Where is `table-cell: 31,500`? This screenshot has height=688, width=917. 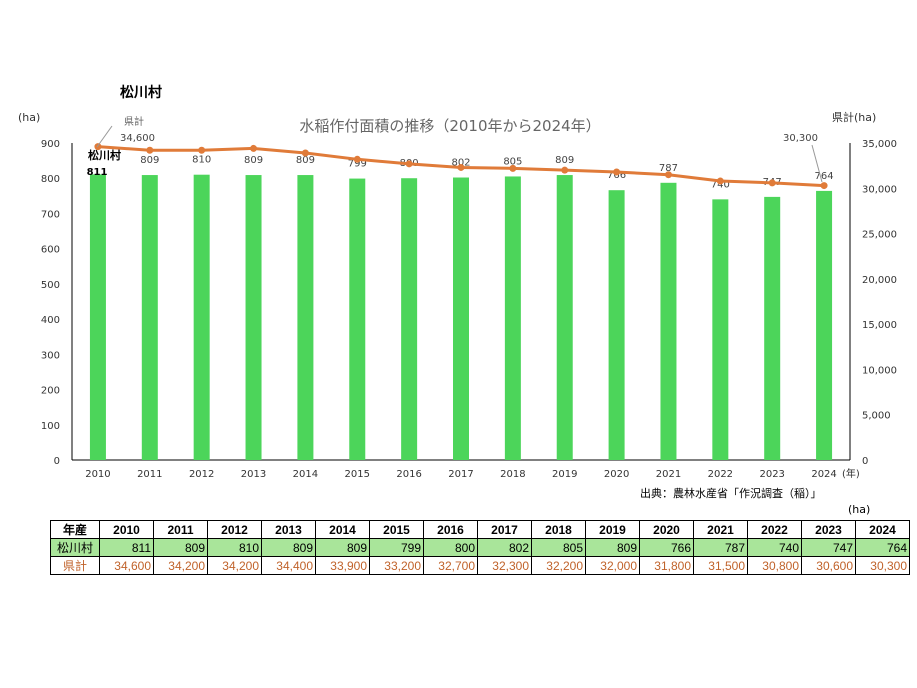
table-cell: 31,500 is located at coordinates (720, 565).